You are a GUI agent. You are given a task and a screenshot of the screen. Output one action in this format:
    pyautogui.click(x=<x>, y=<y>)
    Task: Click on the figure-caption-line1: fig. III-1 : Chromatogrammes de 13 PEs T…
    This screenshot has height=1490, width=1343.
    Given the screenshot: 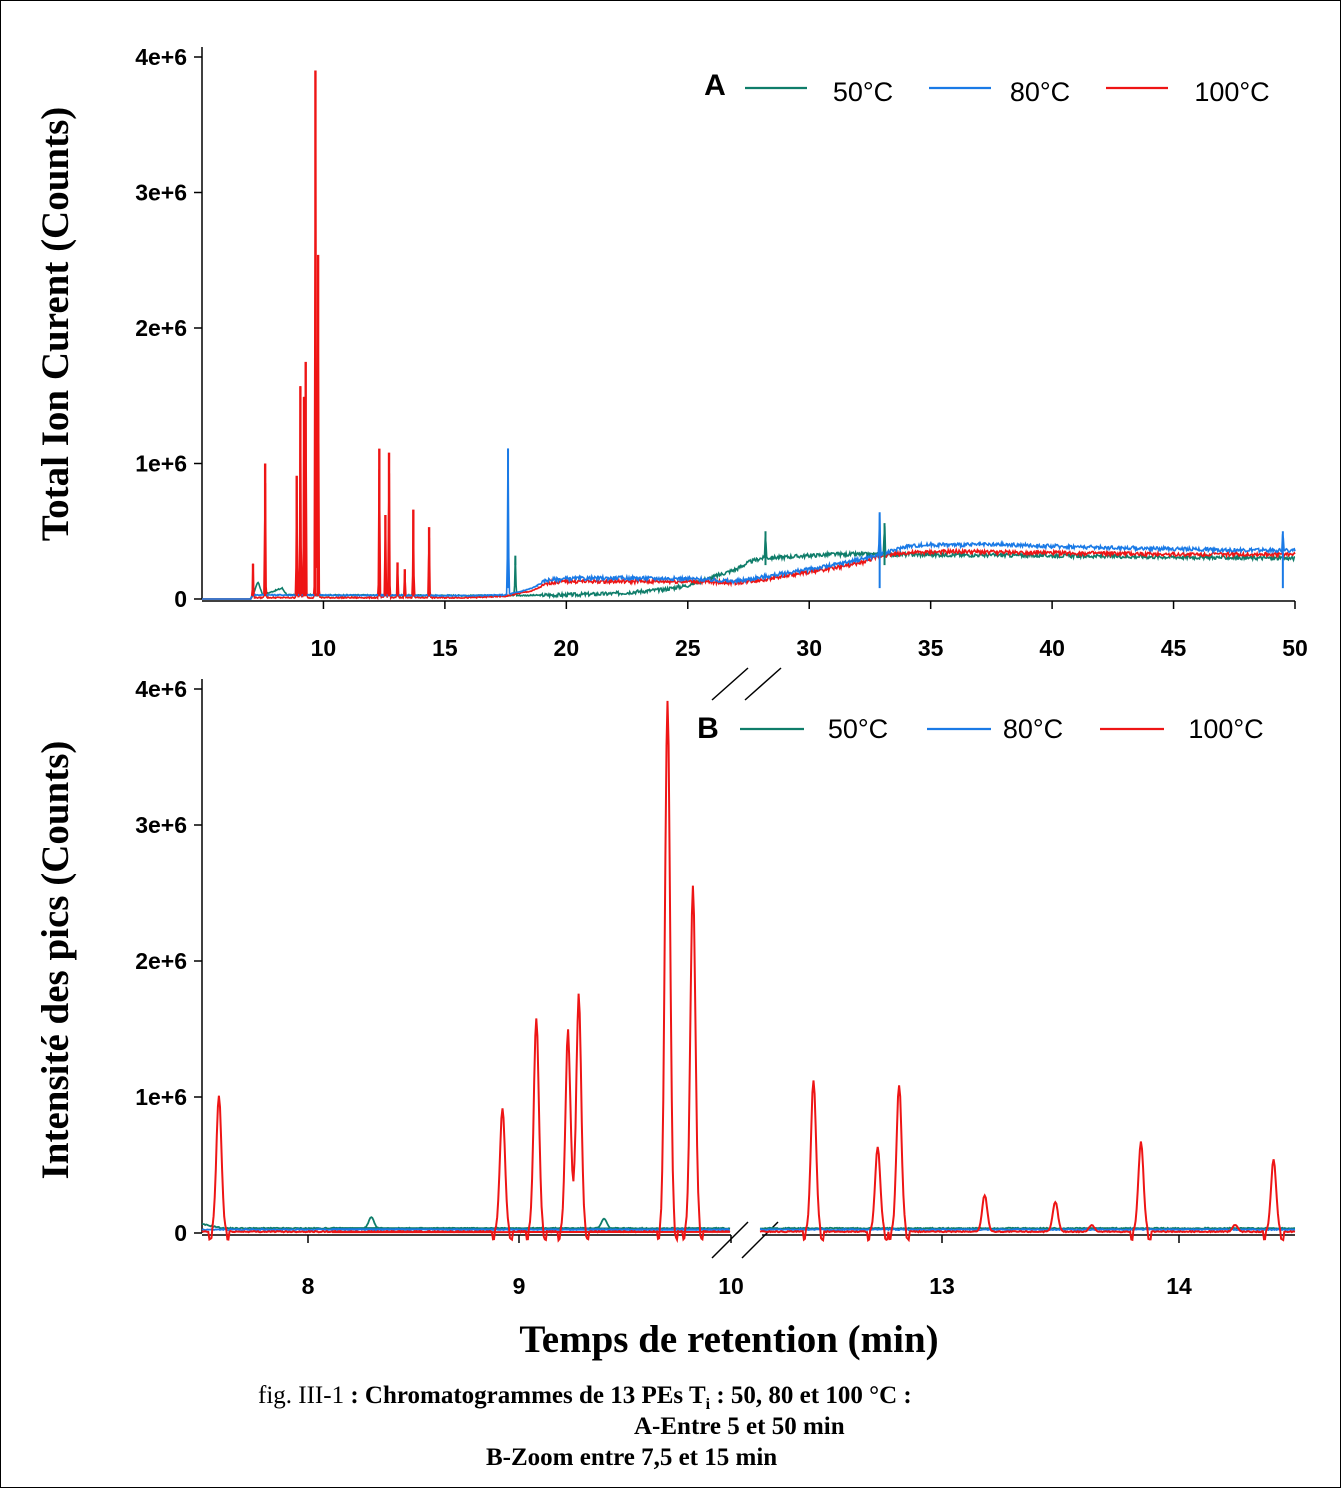 What is the action you would take?
    pyautogui.click(x=585, y=1398)
    